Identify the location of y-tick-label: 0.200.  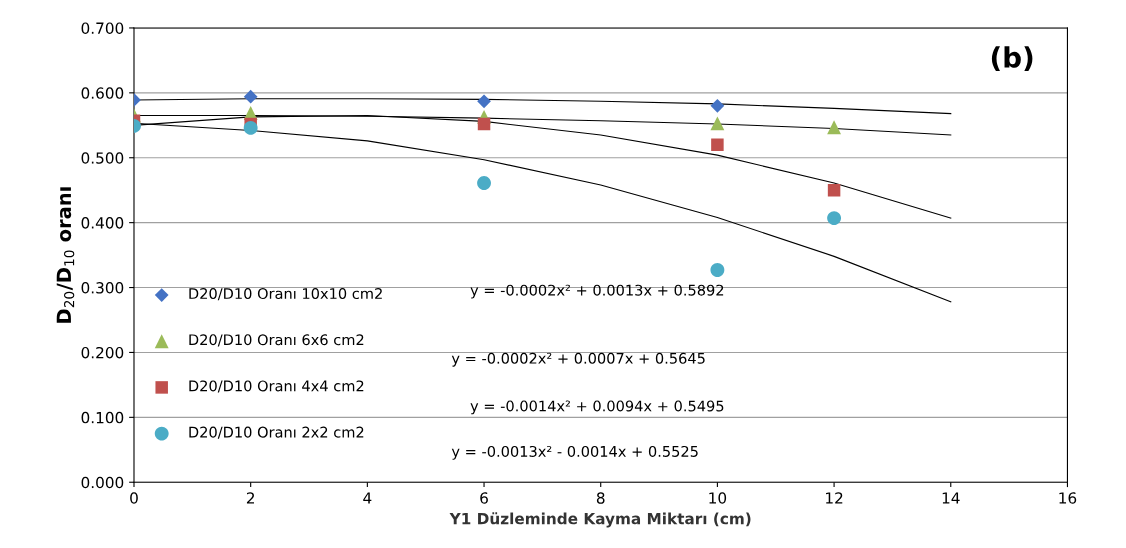
(102, 352).